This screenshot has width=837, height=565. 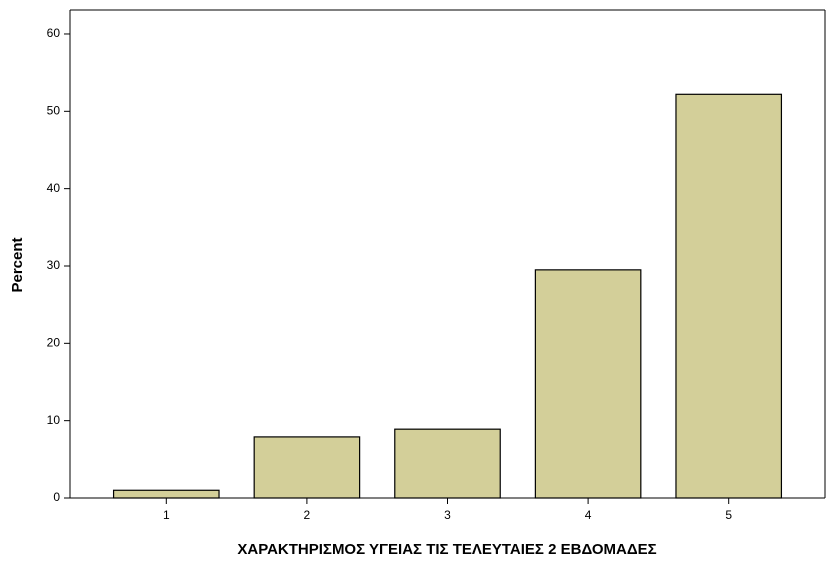 What do you see at coordinates (728, 515) in the screenshot?
I see `x-tick-label: 5` at bounding box center [728, 515].